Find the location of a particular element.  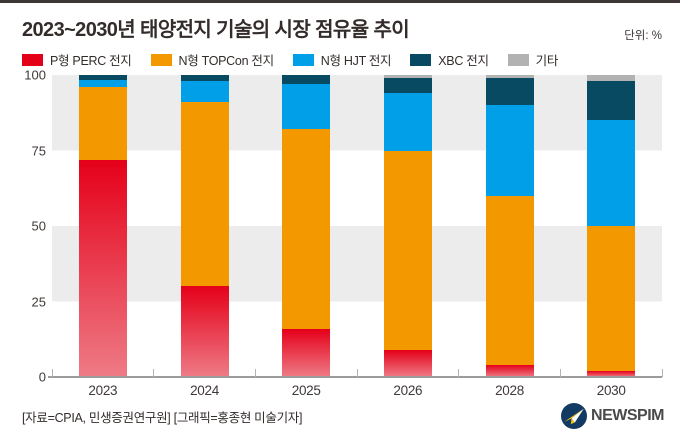

stacked-bar-2023 is located at coordinates (102, 226).